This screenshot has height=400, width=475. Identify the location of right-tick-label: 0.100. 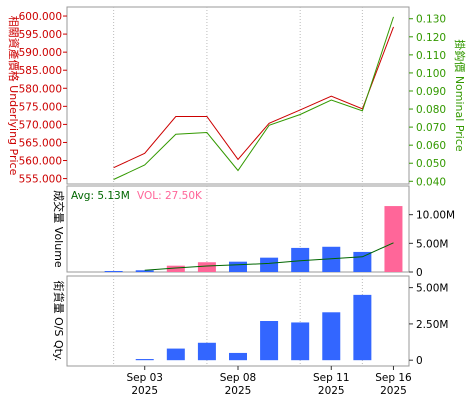
(431, 74).